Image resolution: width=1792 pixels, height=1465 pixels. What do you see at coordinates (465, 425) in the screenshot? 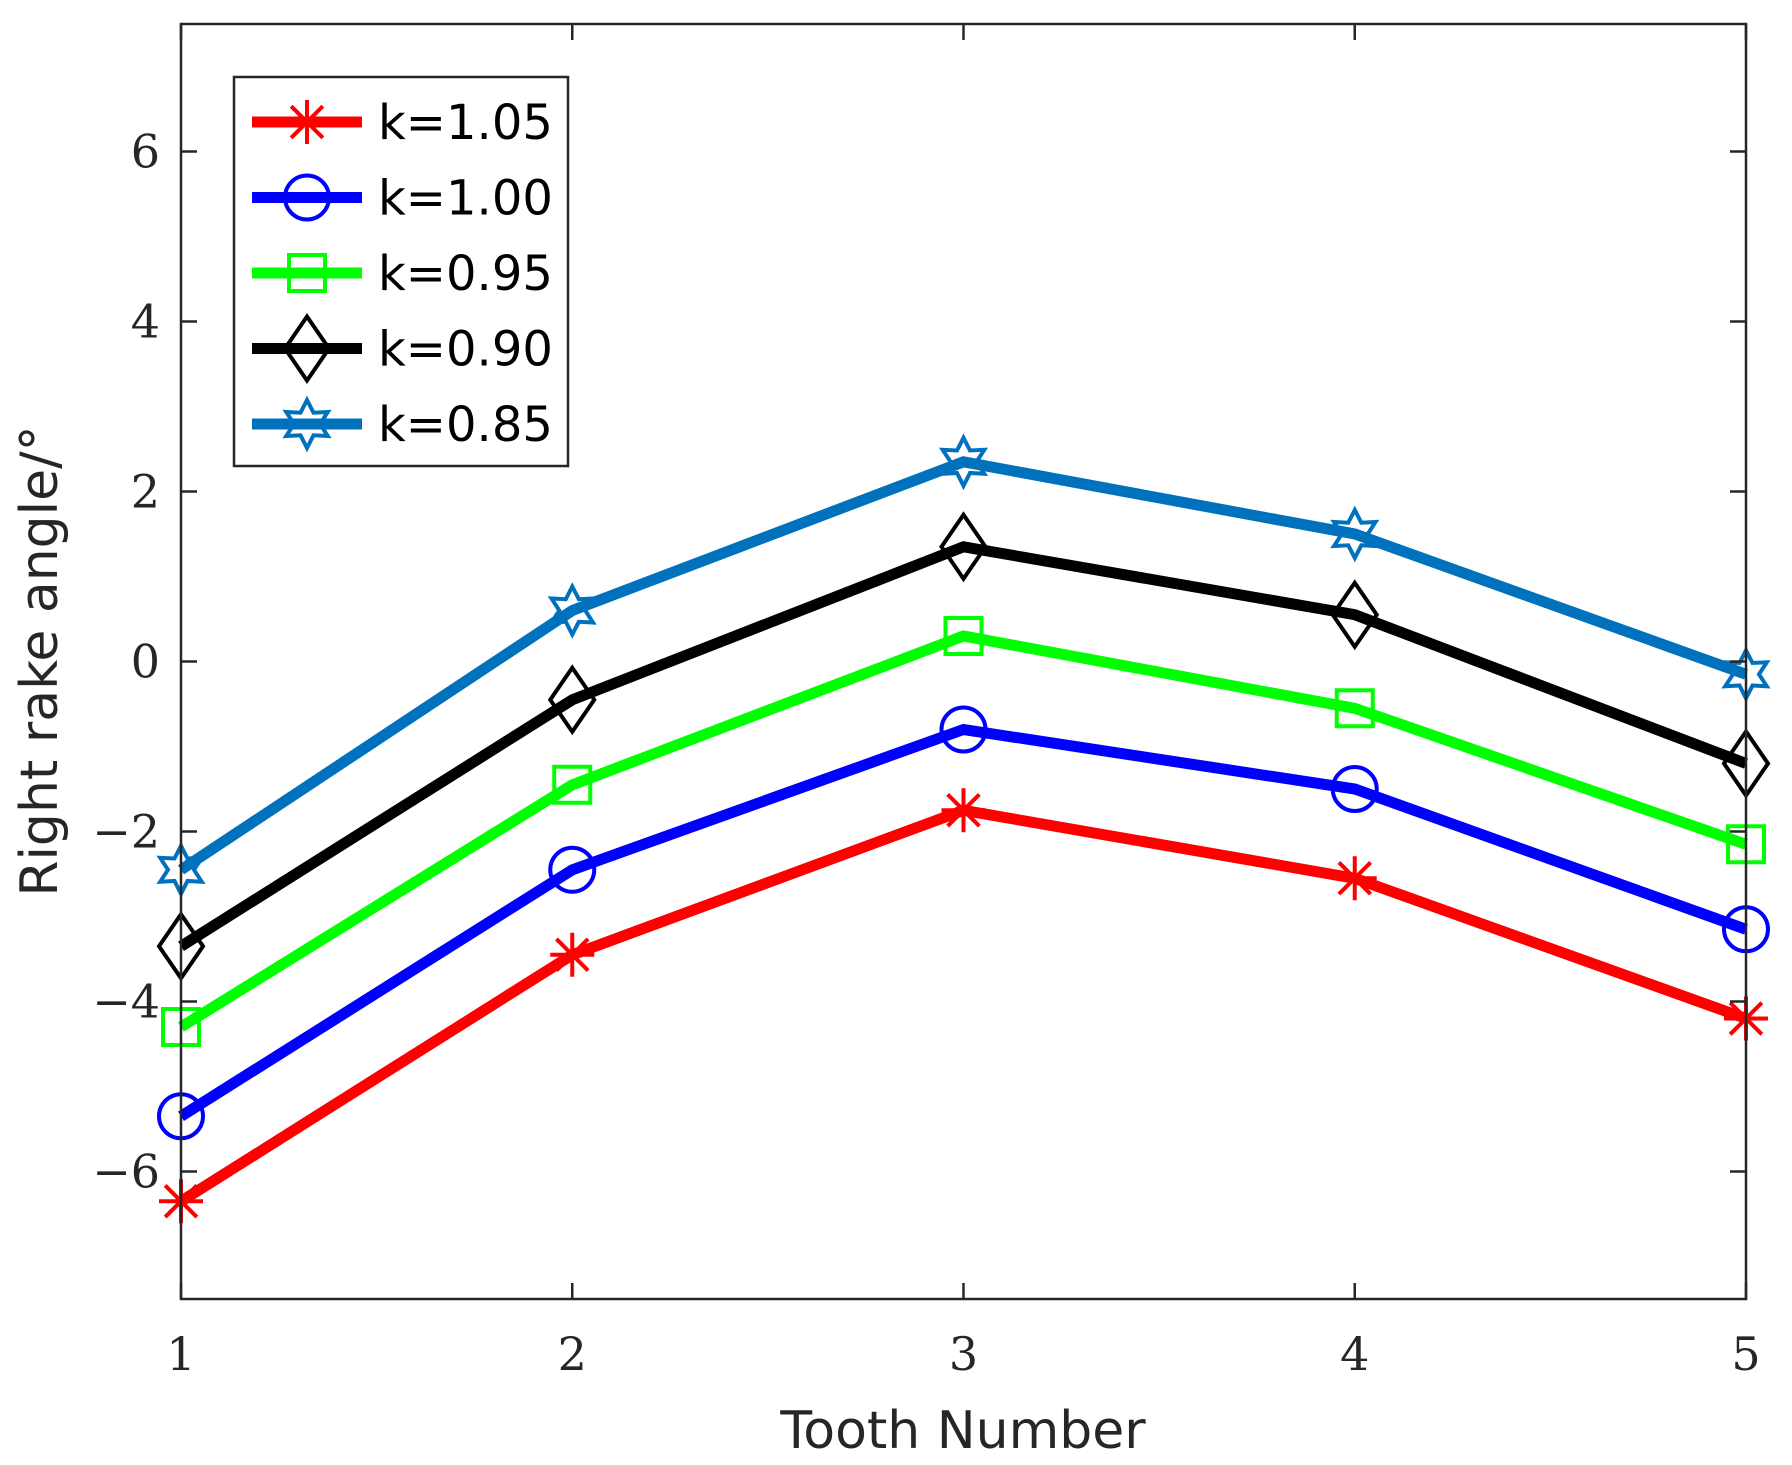
I see `legend-label: k=0.85` at bounding box center [465, 425].